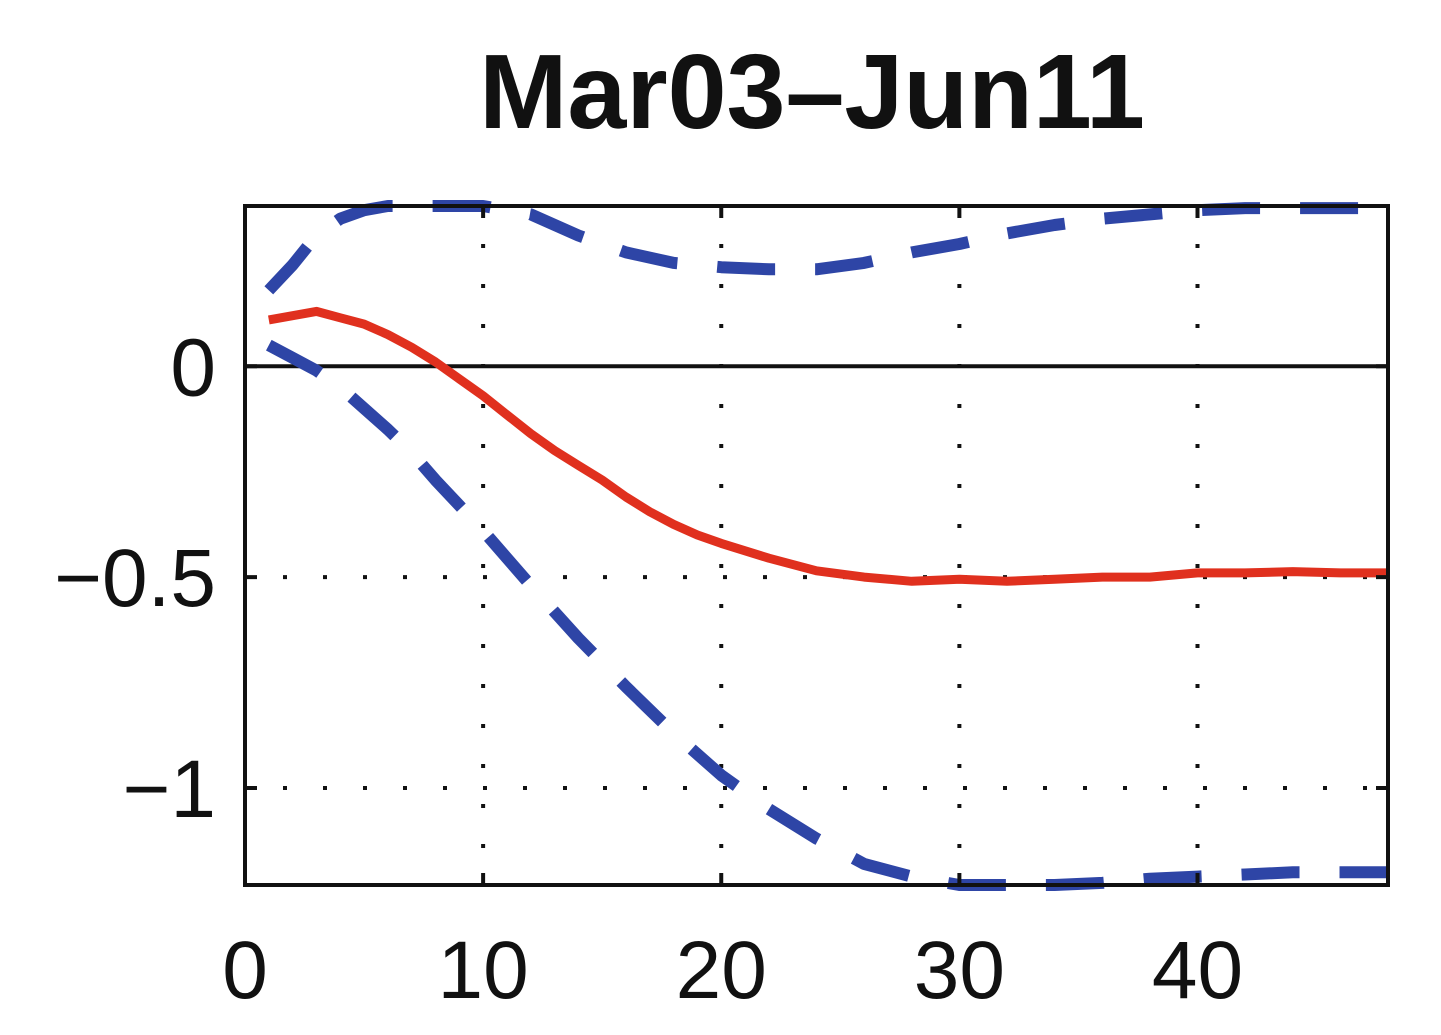 The image size is (1441, 1035). I want to click on chart-title: Mar03–Jun11, so click(812, 92).